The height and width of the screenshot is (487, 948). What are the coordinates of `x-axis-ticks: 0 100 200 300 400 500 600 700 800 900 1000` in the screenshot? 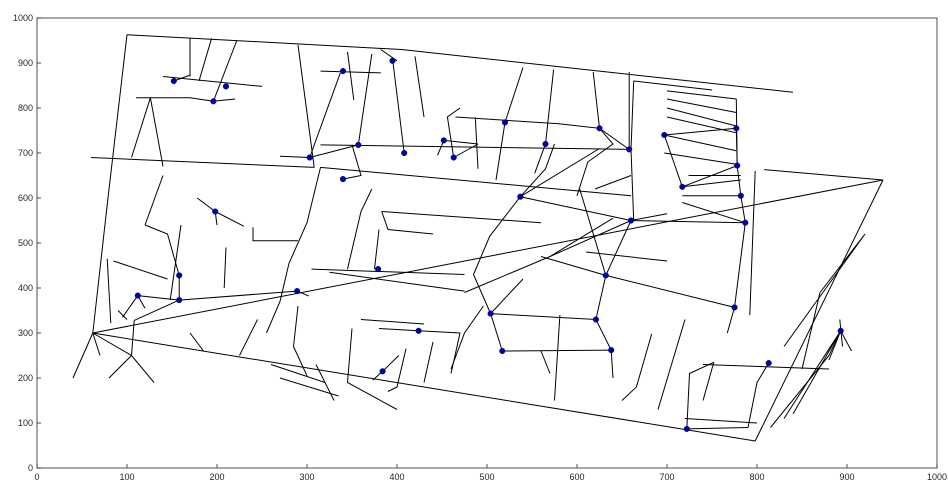 It's located at (490, 473).